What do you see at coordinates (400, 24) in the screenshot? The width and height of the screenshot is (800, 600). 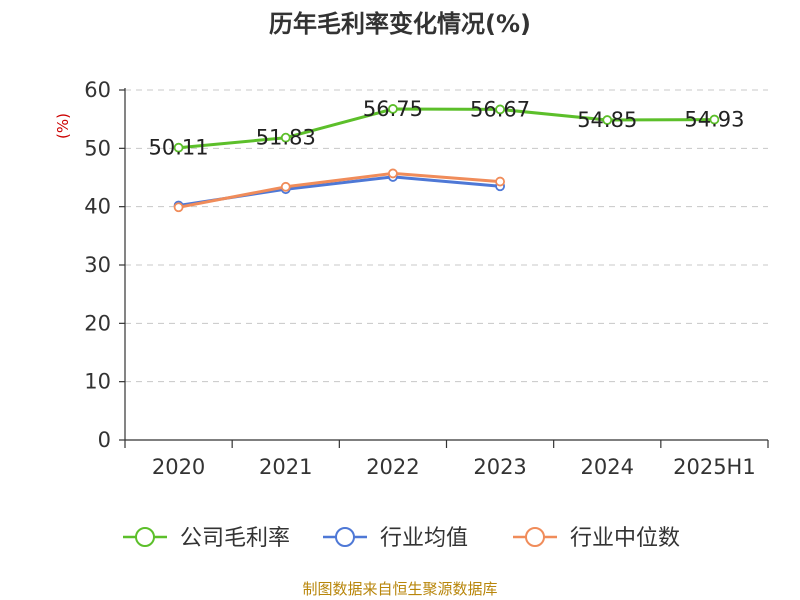 I see `chart-title: 历年毛利率变化情况(%)` at bounding box center [400, 24].